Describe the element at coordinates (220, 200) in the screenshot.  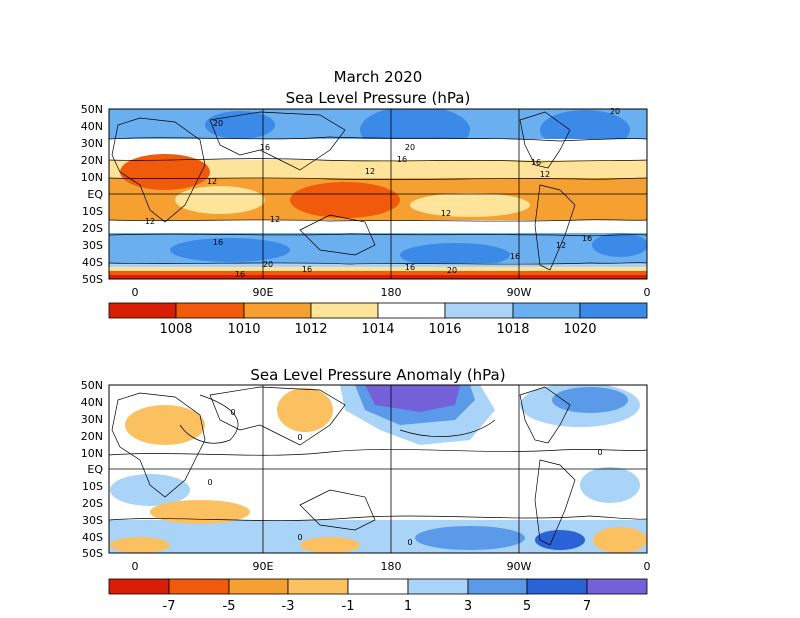
I see `slp-field-trop-mid` at that location.